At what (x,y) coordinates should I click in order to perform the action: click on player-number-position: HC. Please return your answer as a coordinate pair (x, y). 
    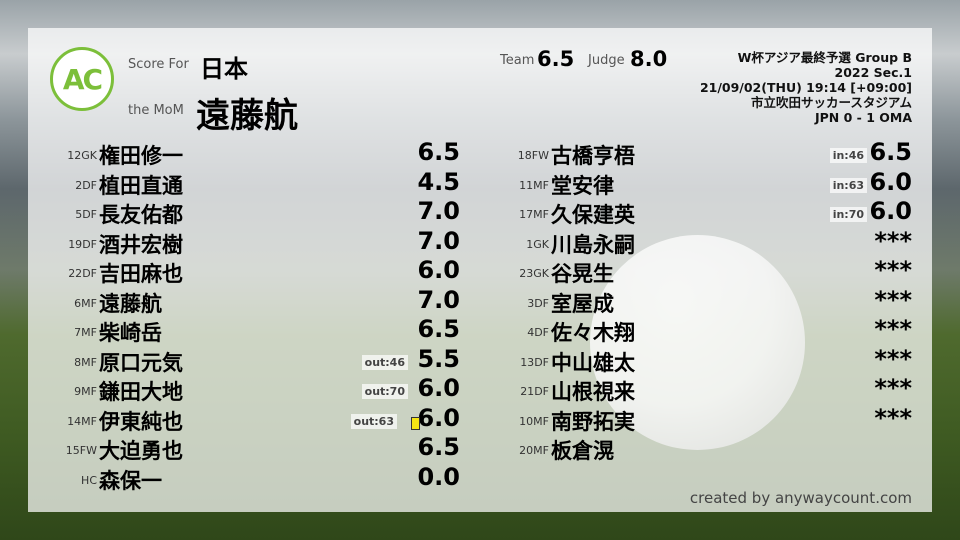
    Looking at the image, I should click on (89, 480).